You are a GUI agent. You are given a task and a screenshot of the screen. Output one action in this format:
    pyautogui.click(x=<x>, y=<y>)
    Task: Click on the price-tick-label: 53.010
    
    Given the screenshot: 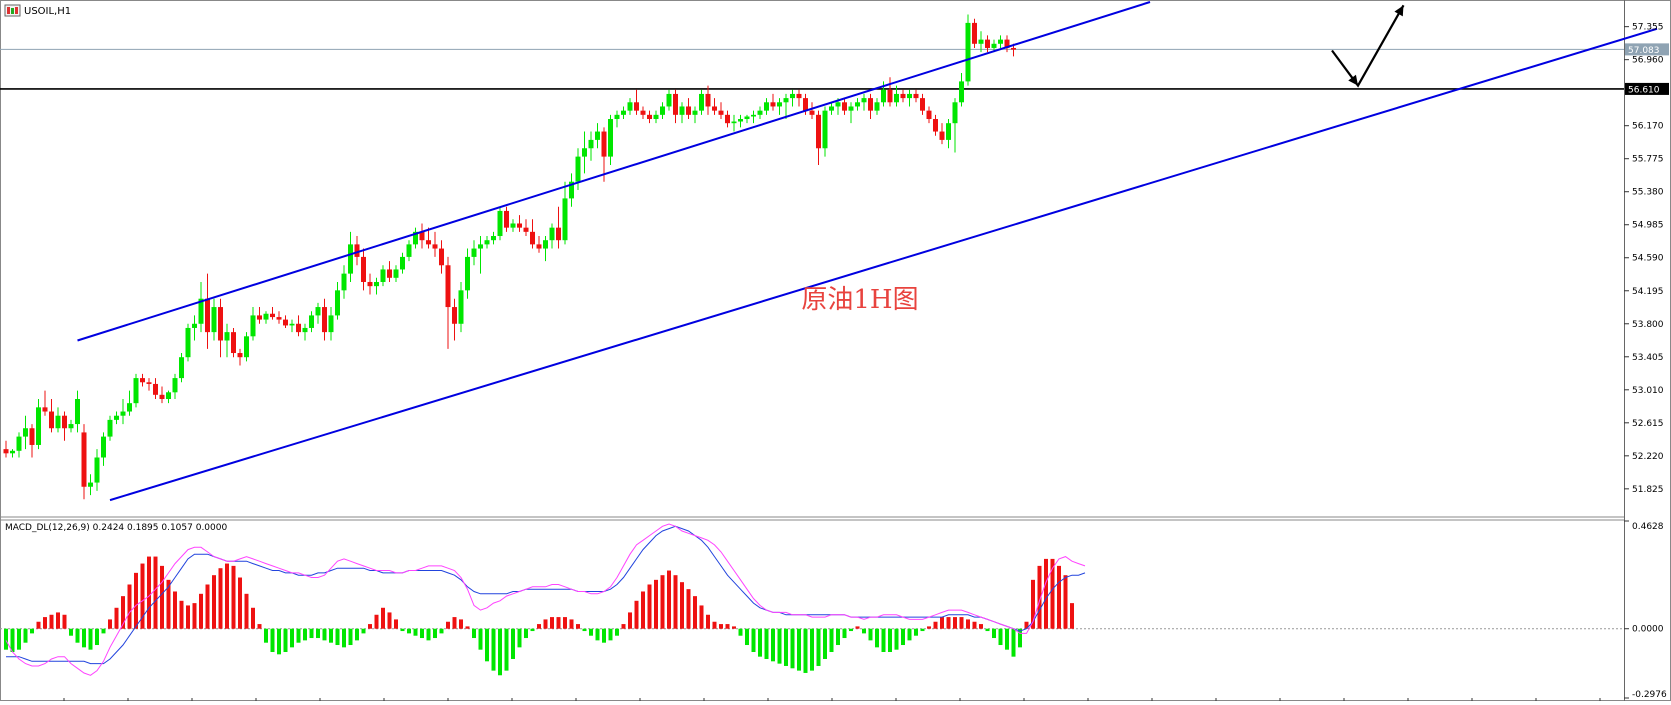 What is the action you would take?
    pyautogui.click(x=1648, y=391)
    